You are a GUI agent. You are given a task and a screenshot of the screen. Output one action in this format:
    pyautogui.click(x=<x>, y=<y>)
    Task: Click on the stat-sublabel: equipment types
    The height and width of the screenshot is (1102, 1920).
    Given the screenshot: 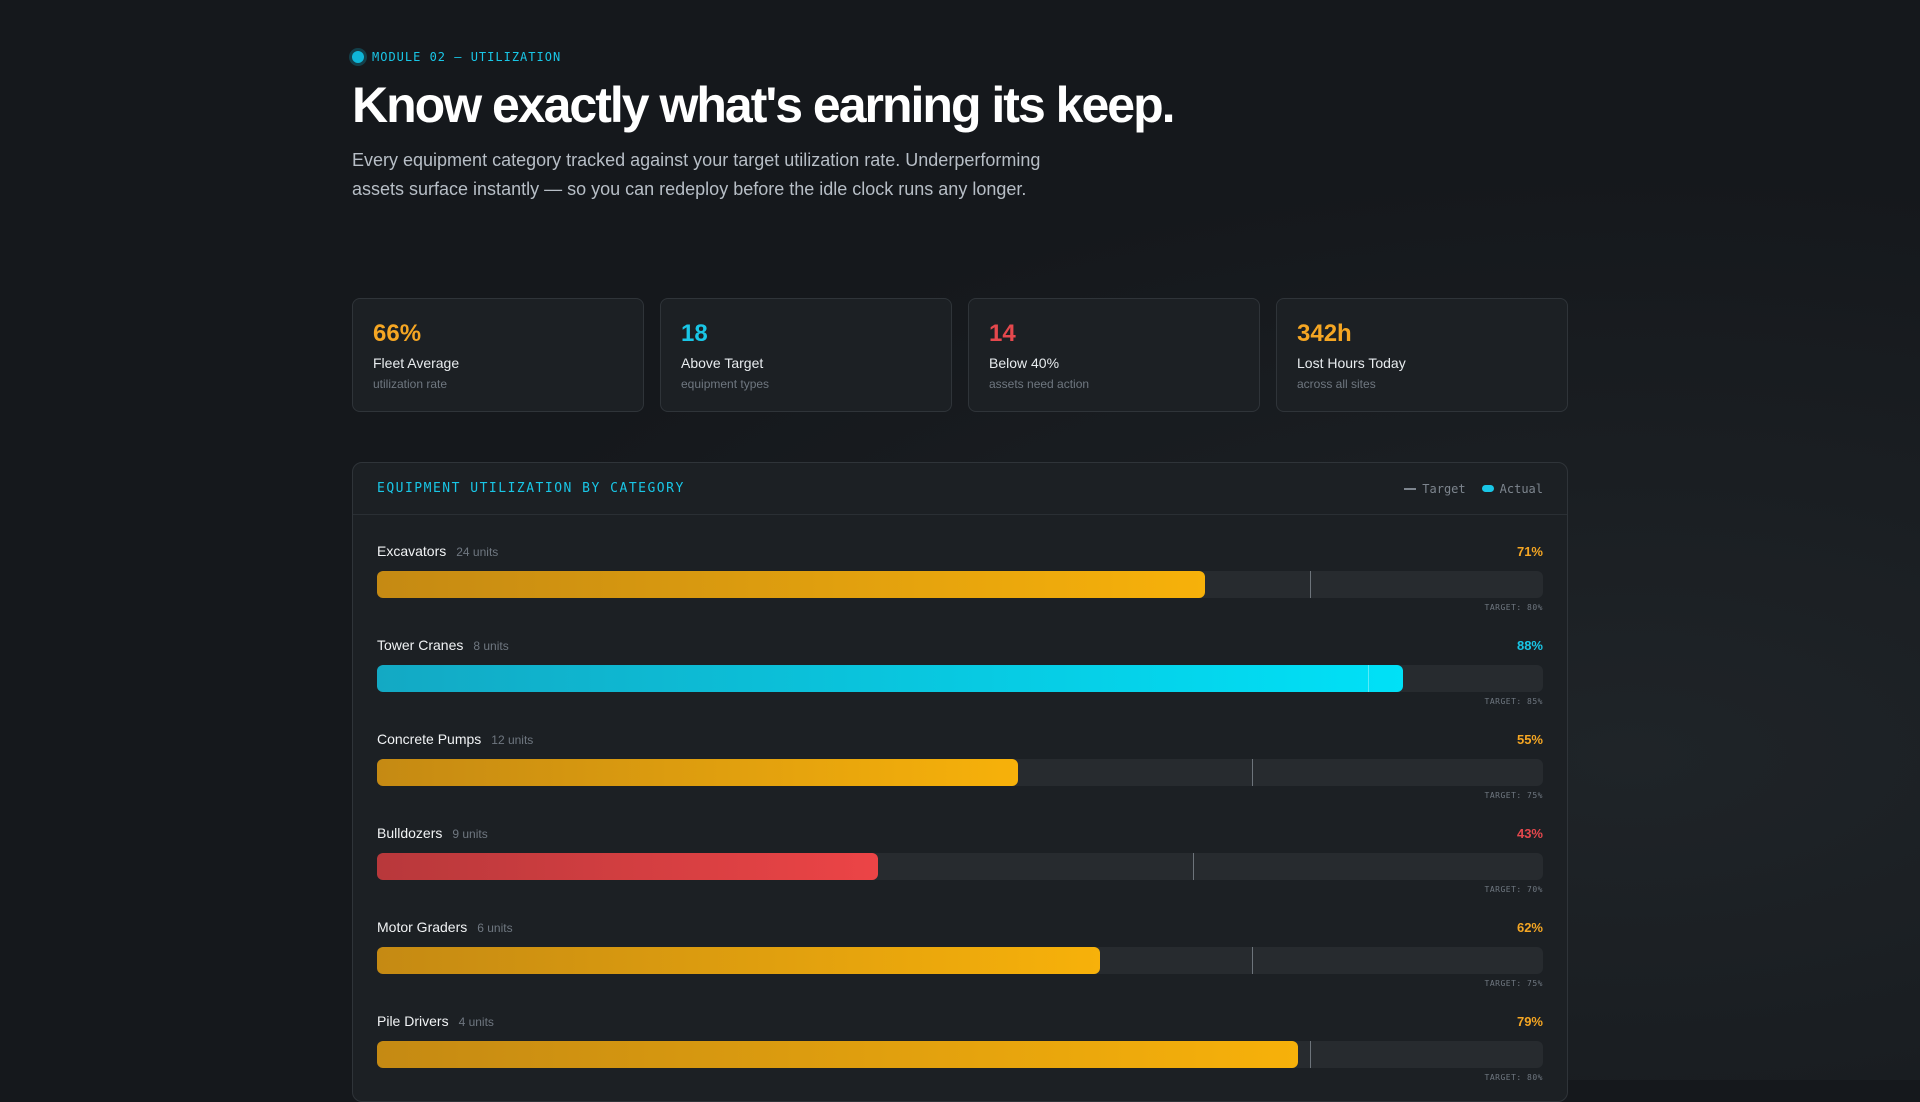 What is the action you would take?
    pyautogui.click(x=725, y=384)
    